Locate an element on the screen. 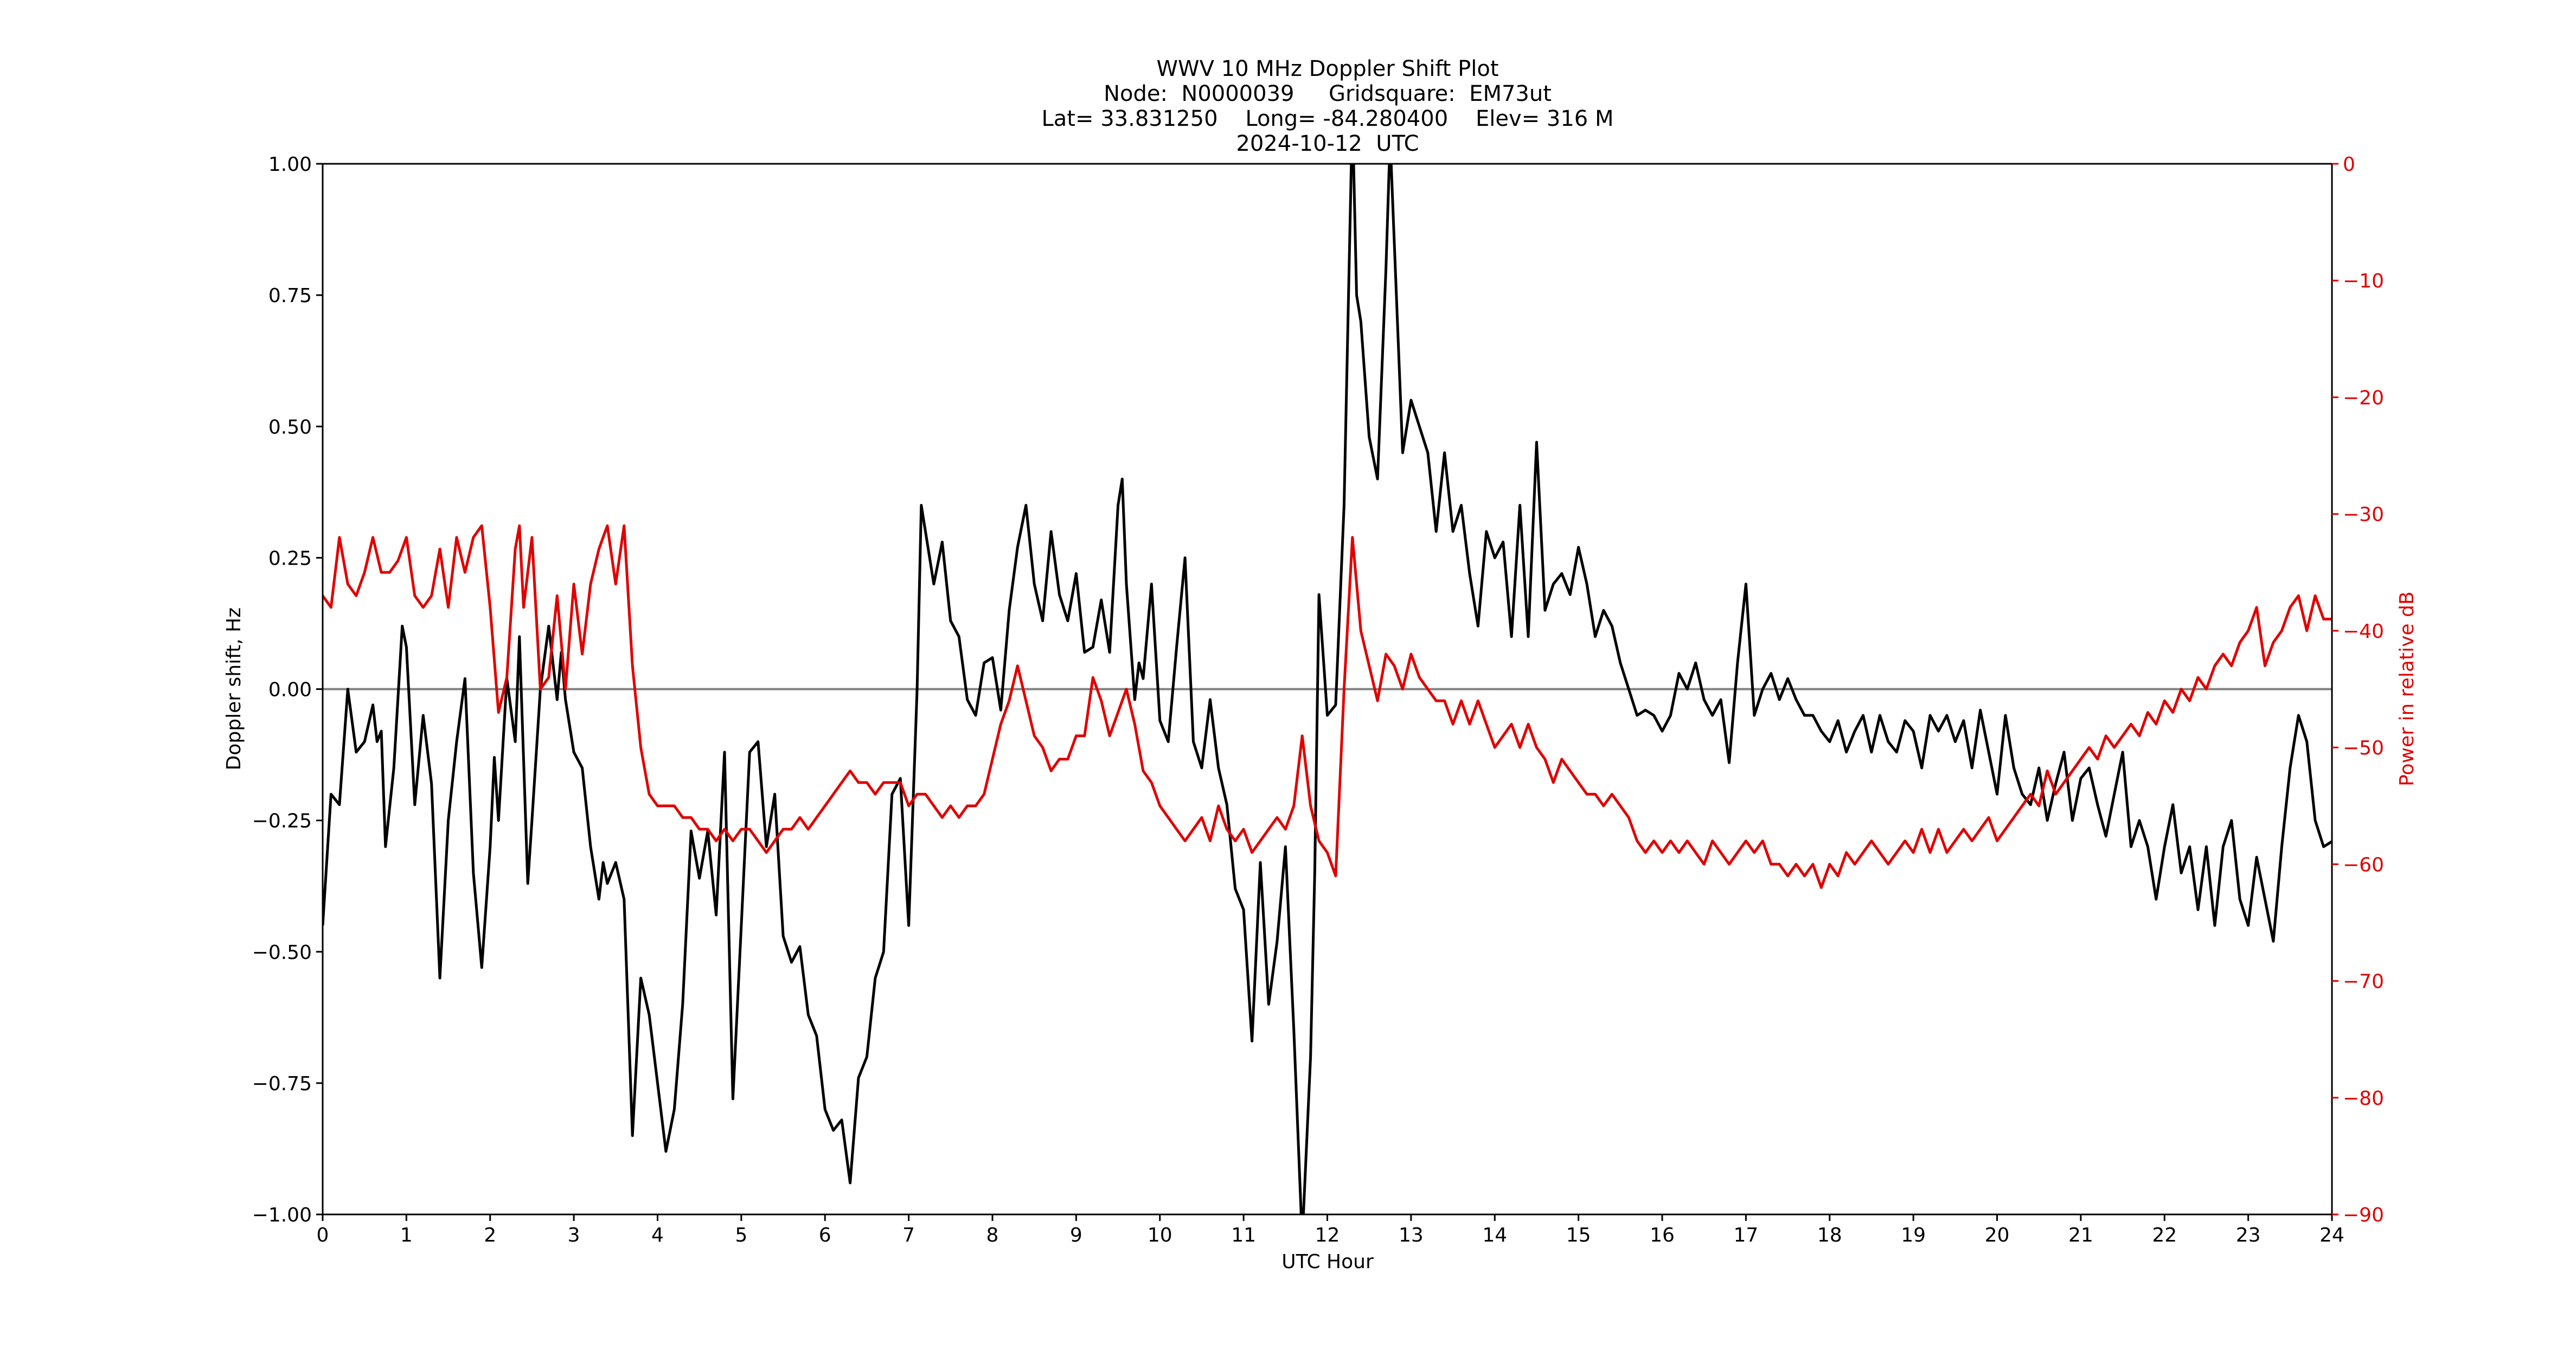  y-right-tick-label: −40 is located at coordinates (2363, 632).